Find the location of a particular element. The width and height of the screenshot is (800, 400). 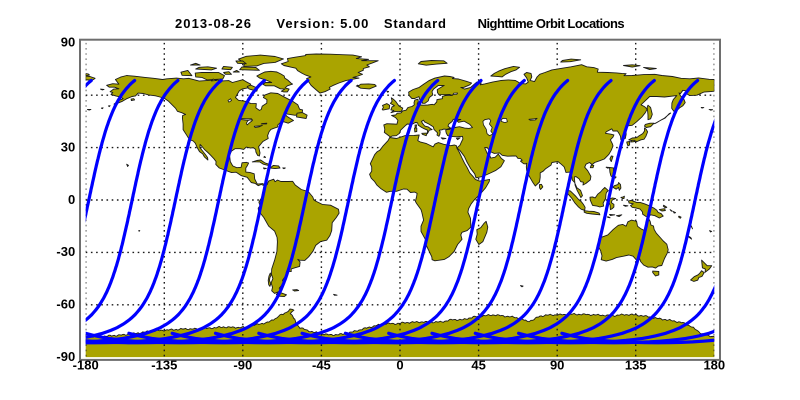

svg-text: Version: 5.00 is located at coordinates (322, 23).